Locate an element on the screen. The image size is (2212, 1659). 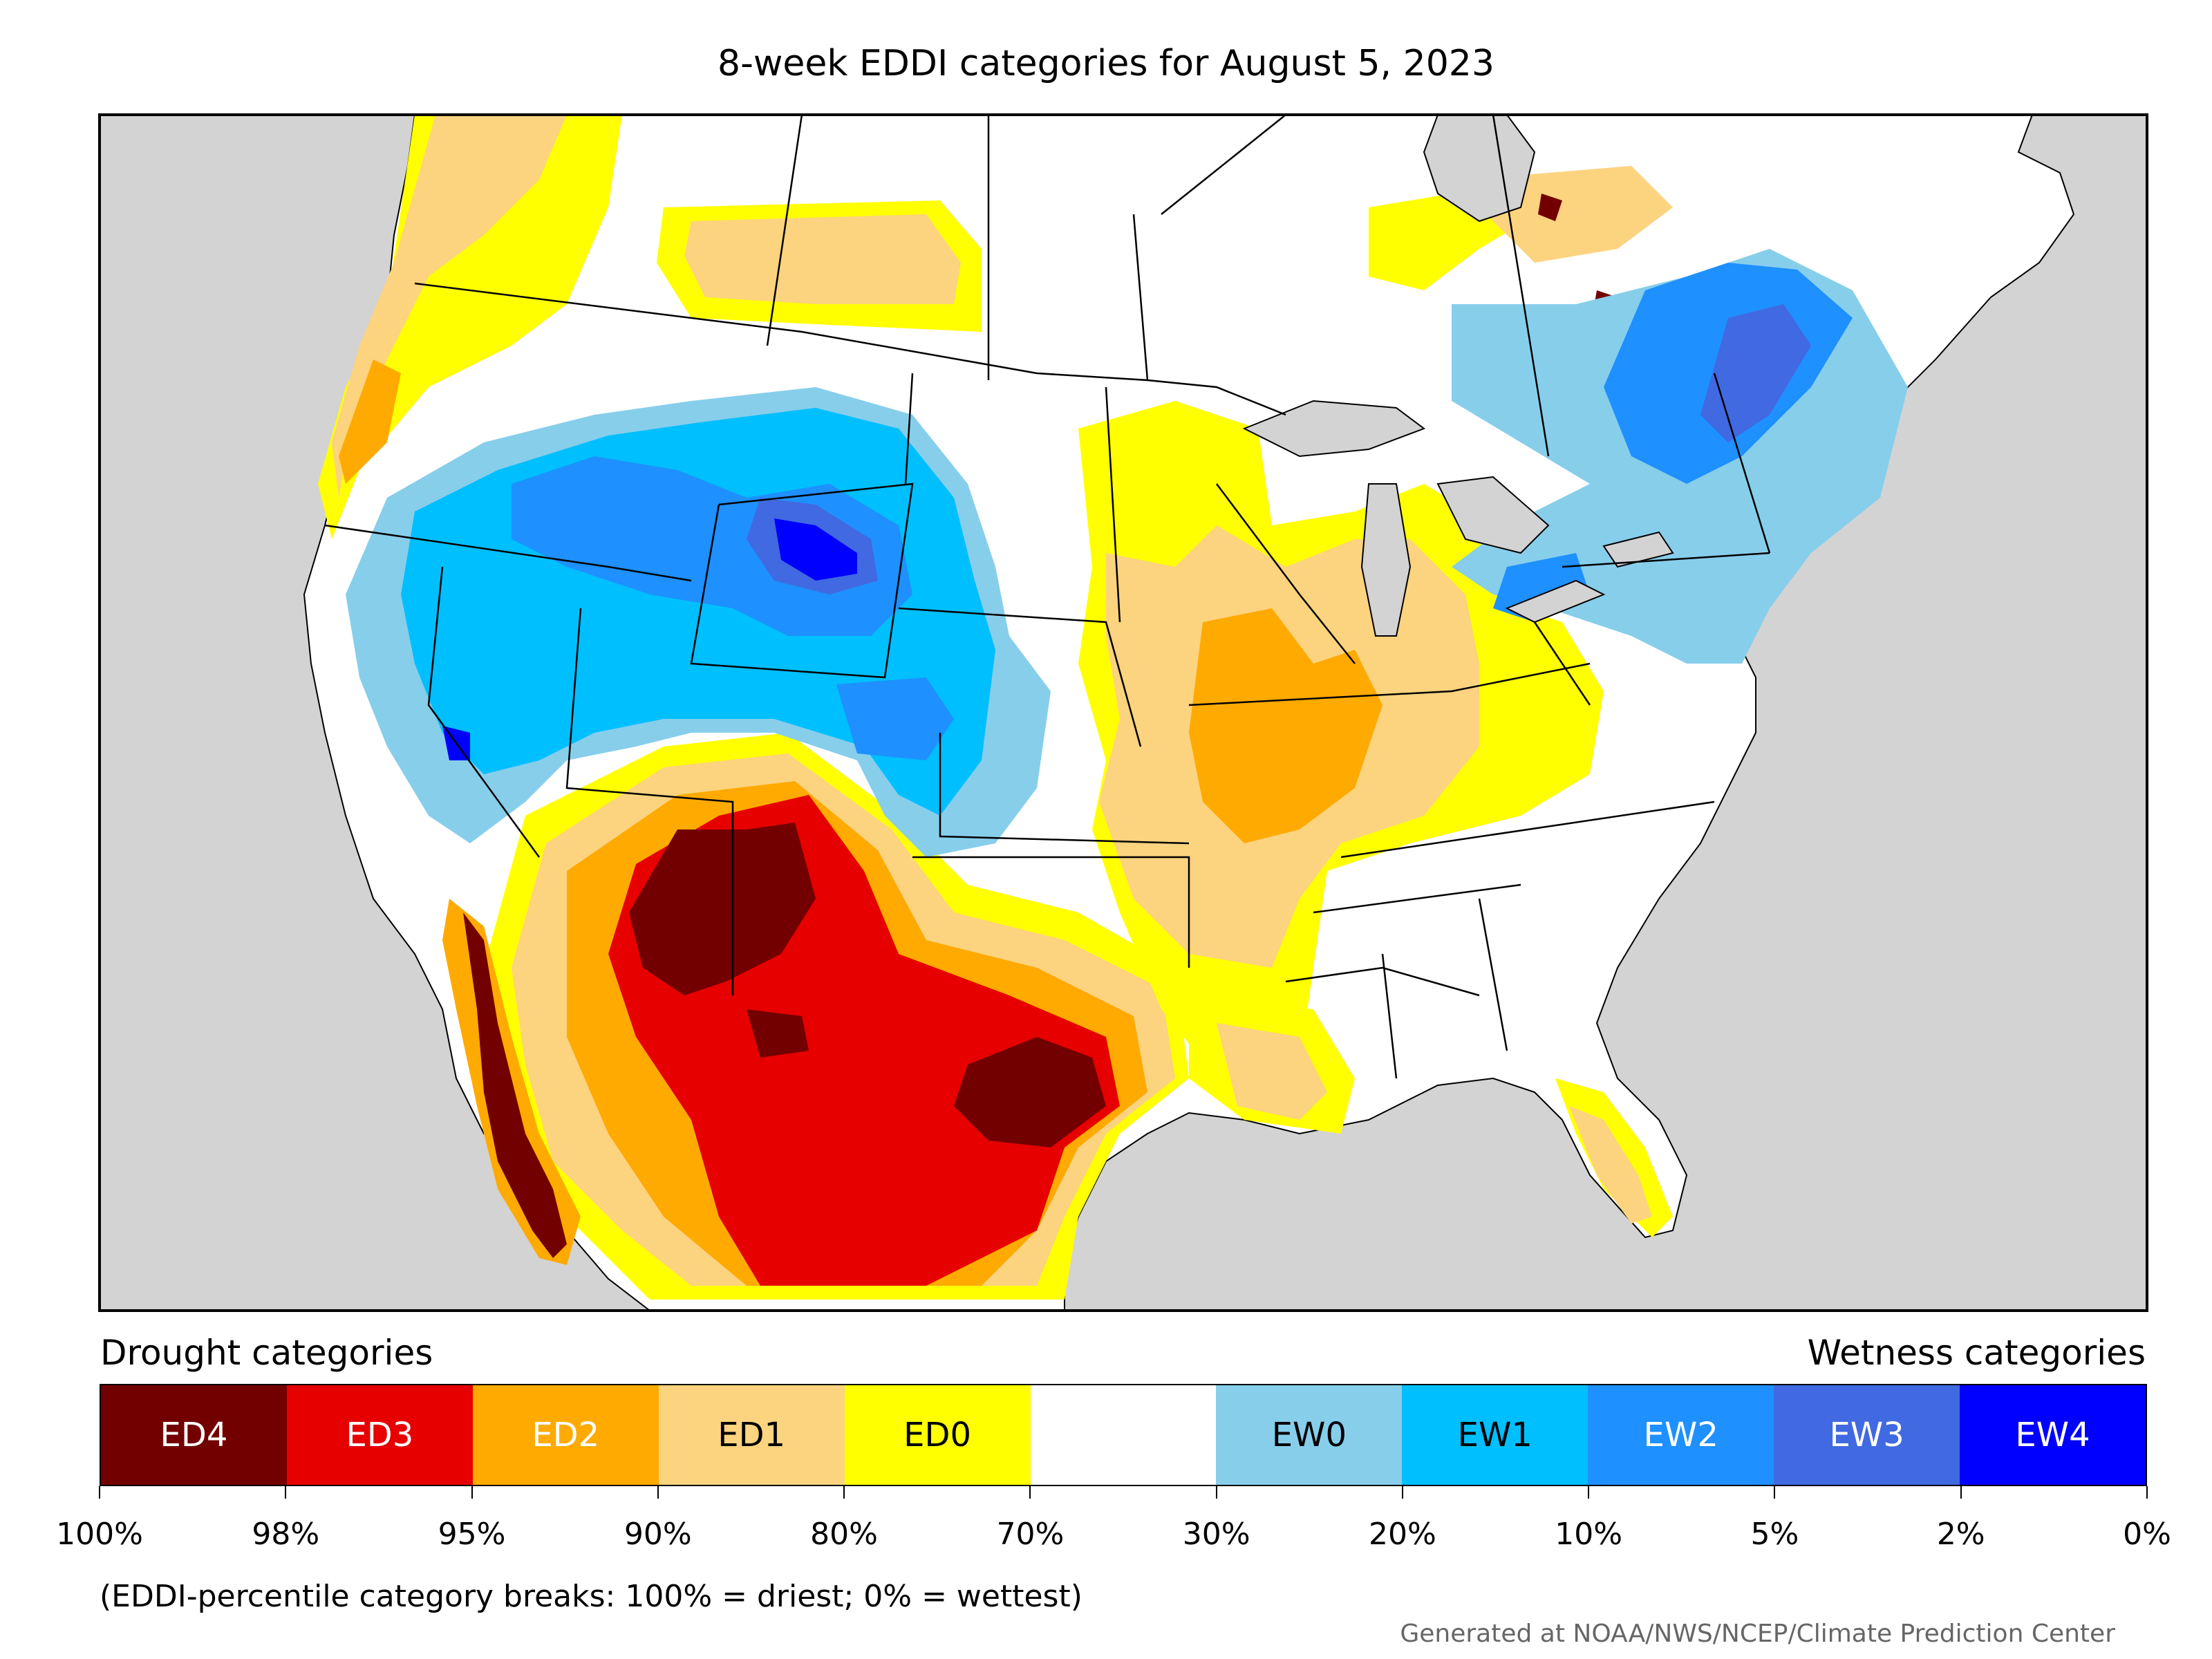
colorbar-cell-ew2: EW2 is located at coordinates (1681, 1435).